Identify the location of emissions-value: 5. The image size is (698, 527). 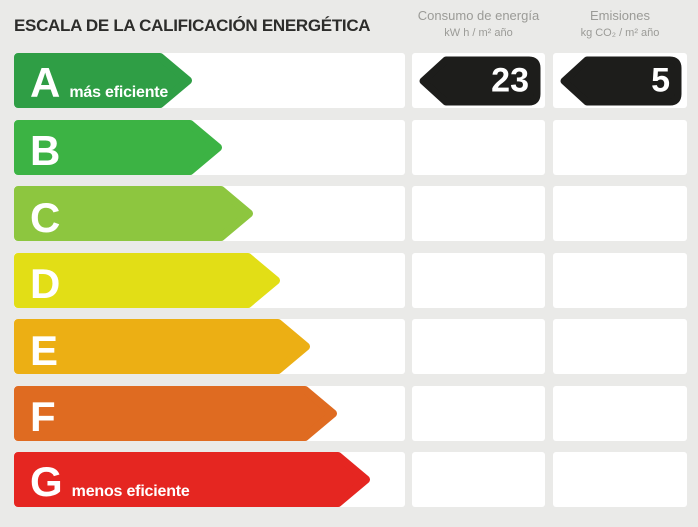
(660, 80).